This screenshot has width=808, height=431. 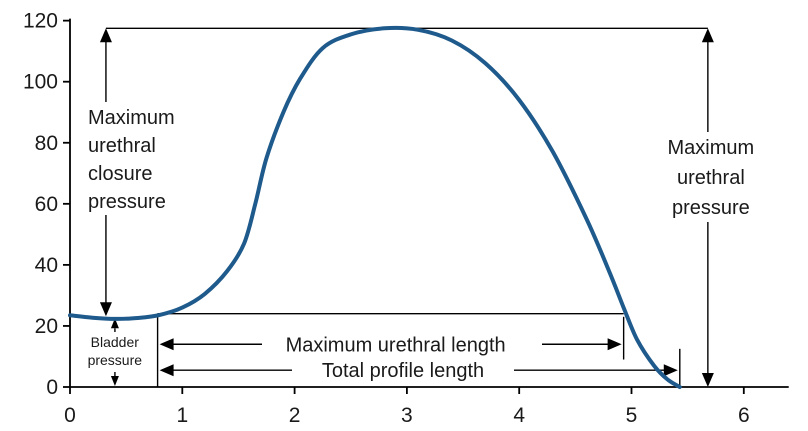 What do you see at coordinates (70, 415) in the screenshot?
I see `x-tick-label: 0` at bounding box center [70, 415].